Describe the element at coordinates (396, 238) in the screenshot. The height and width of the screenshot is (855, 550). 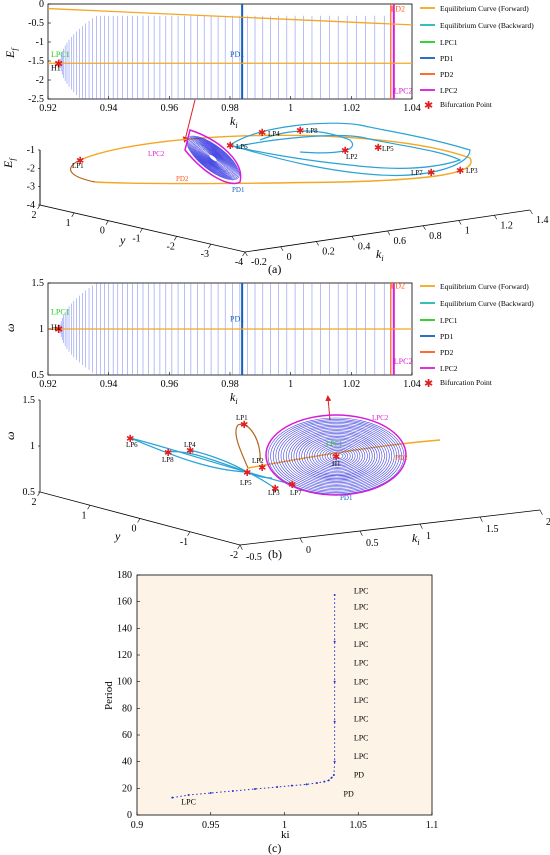
I see `x-ticks-a-3d: 1.4 1.2 1 0.8 0.6 0.4 0.2 0 -0.2` at that location.